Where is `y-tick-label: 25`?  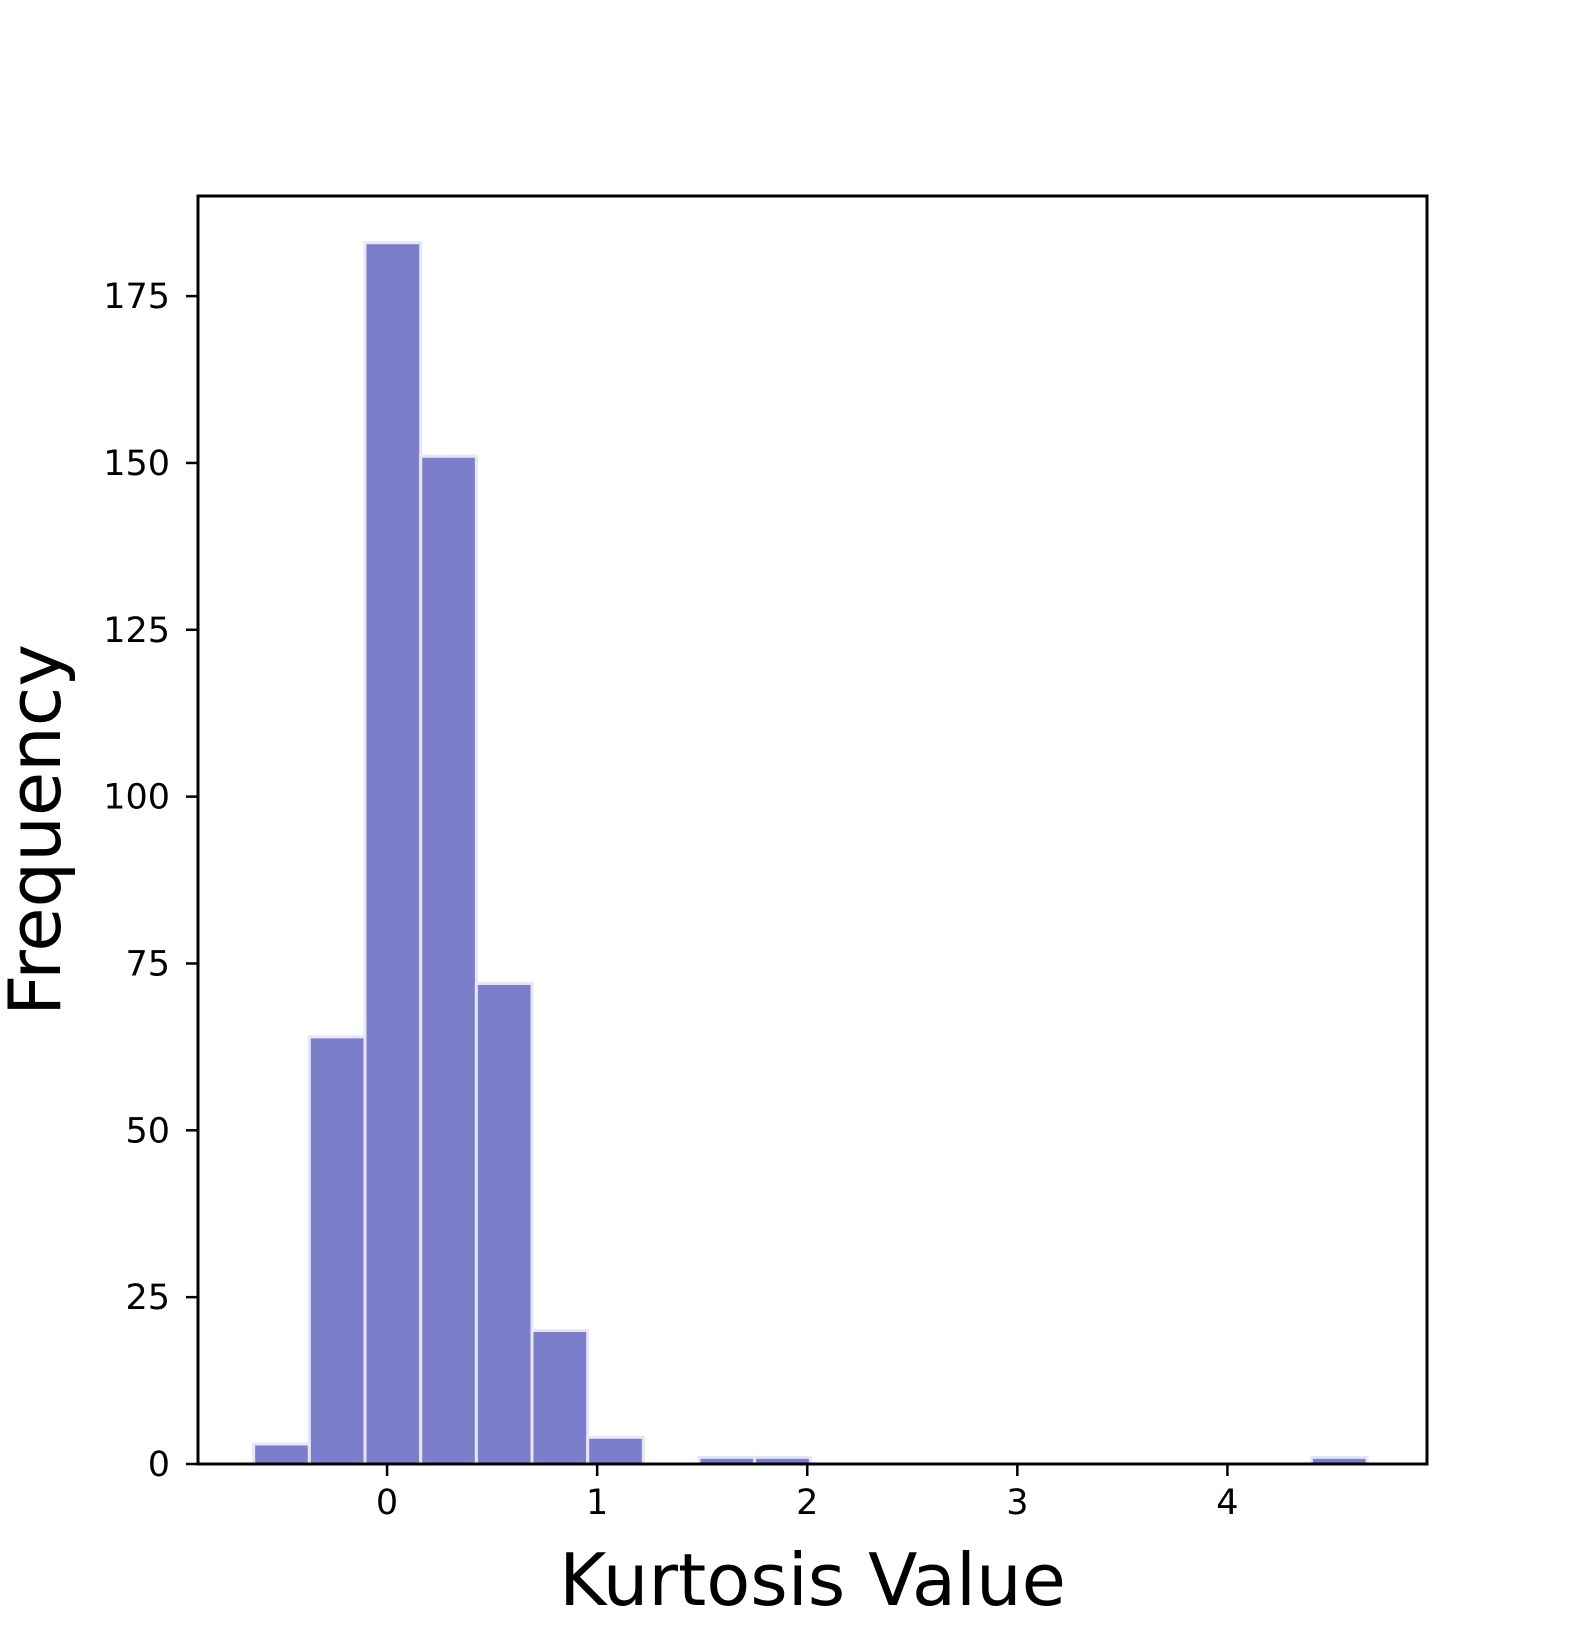
y-tick-label: 25 is located at coordinates (147, 1298).